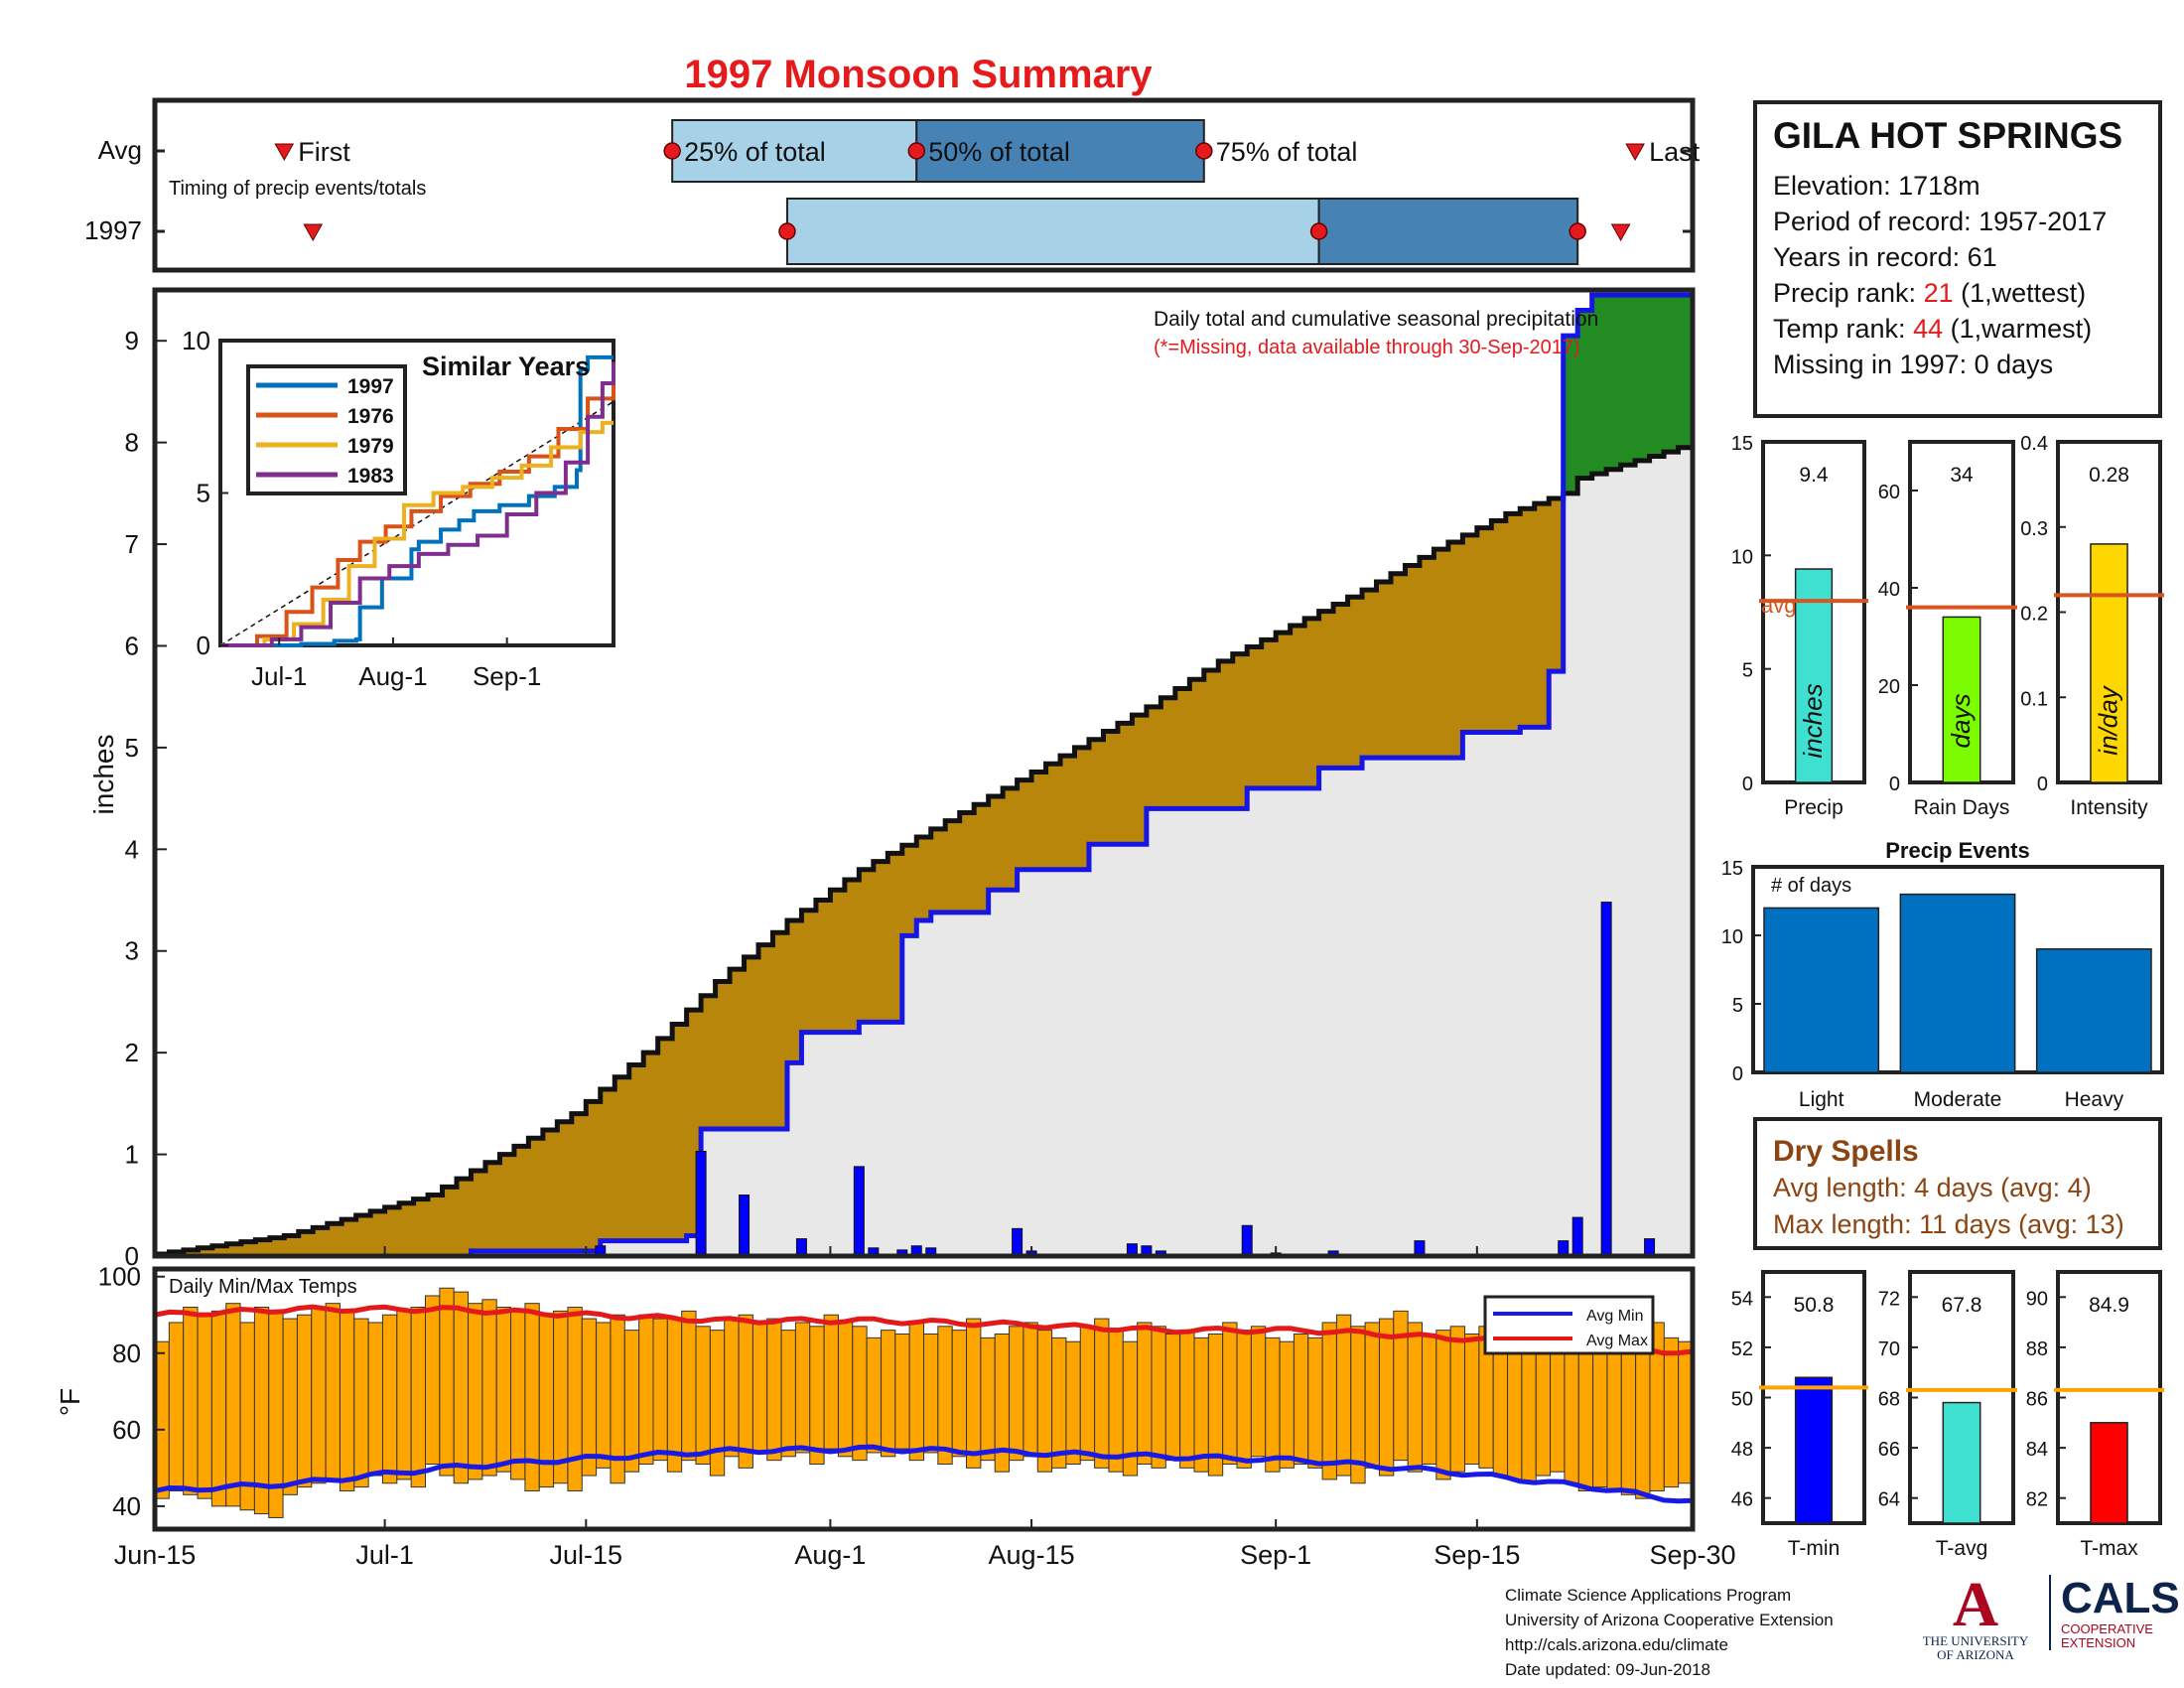  What do you see at coordinates (1962, 1548) in the screenshot?
I see `tavg-panel-label: T-avg` at bounding box center [1962, 1548].